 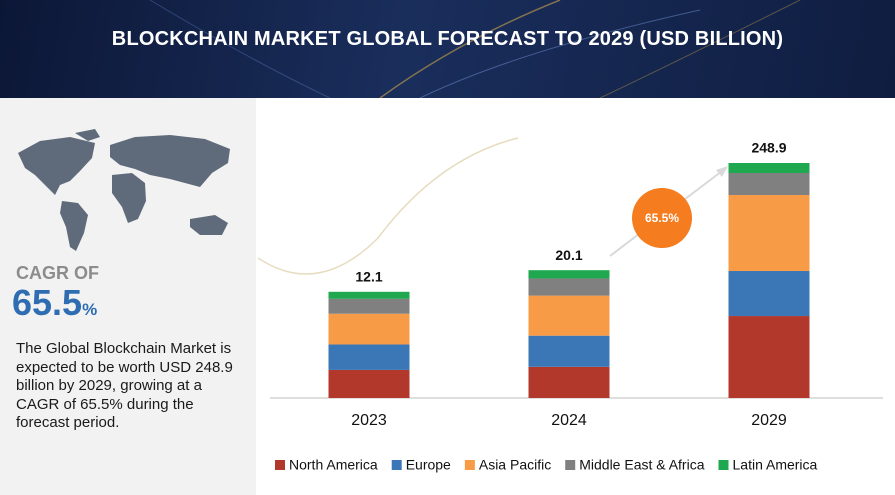 What do you see at coordinates (57, 273) in the screenshot?
I see `cagr-label: CAGR OF` at bounding box center [57, 273].